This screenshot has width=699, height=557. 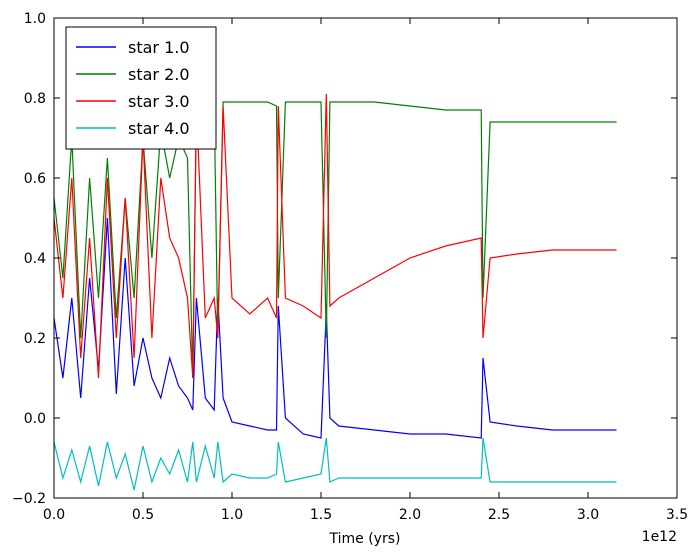 I want to click on legend-label: star 3.0, so click(x=159, y=101).